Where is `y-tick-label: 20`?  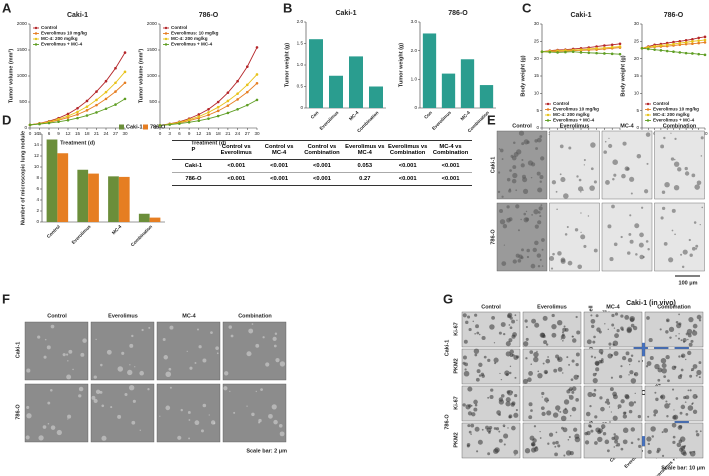 y-tick-label: 20 is located at coordinates (537, 58).